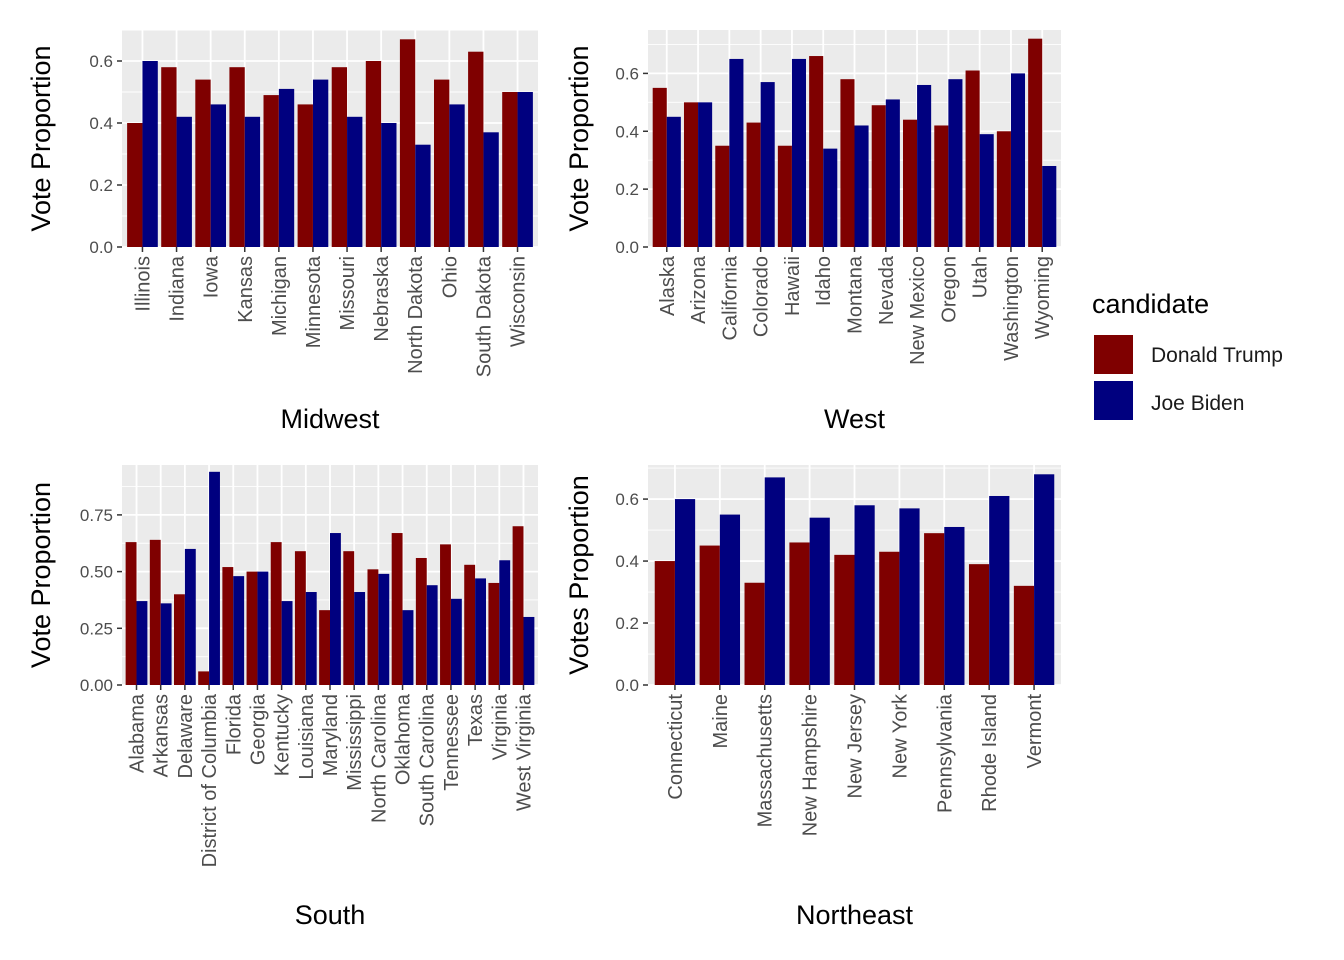 Image resolution: width=1344 pixels, height=960 pixels. What do you see at coordinates (404, 739) in the screenshot?
I see `x-tick-label: Oklahoma` at bounding box center [404, 739].